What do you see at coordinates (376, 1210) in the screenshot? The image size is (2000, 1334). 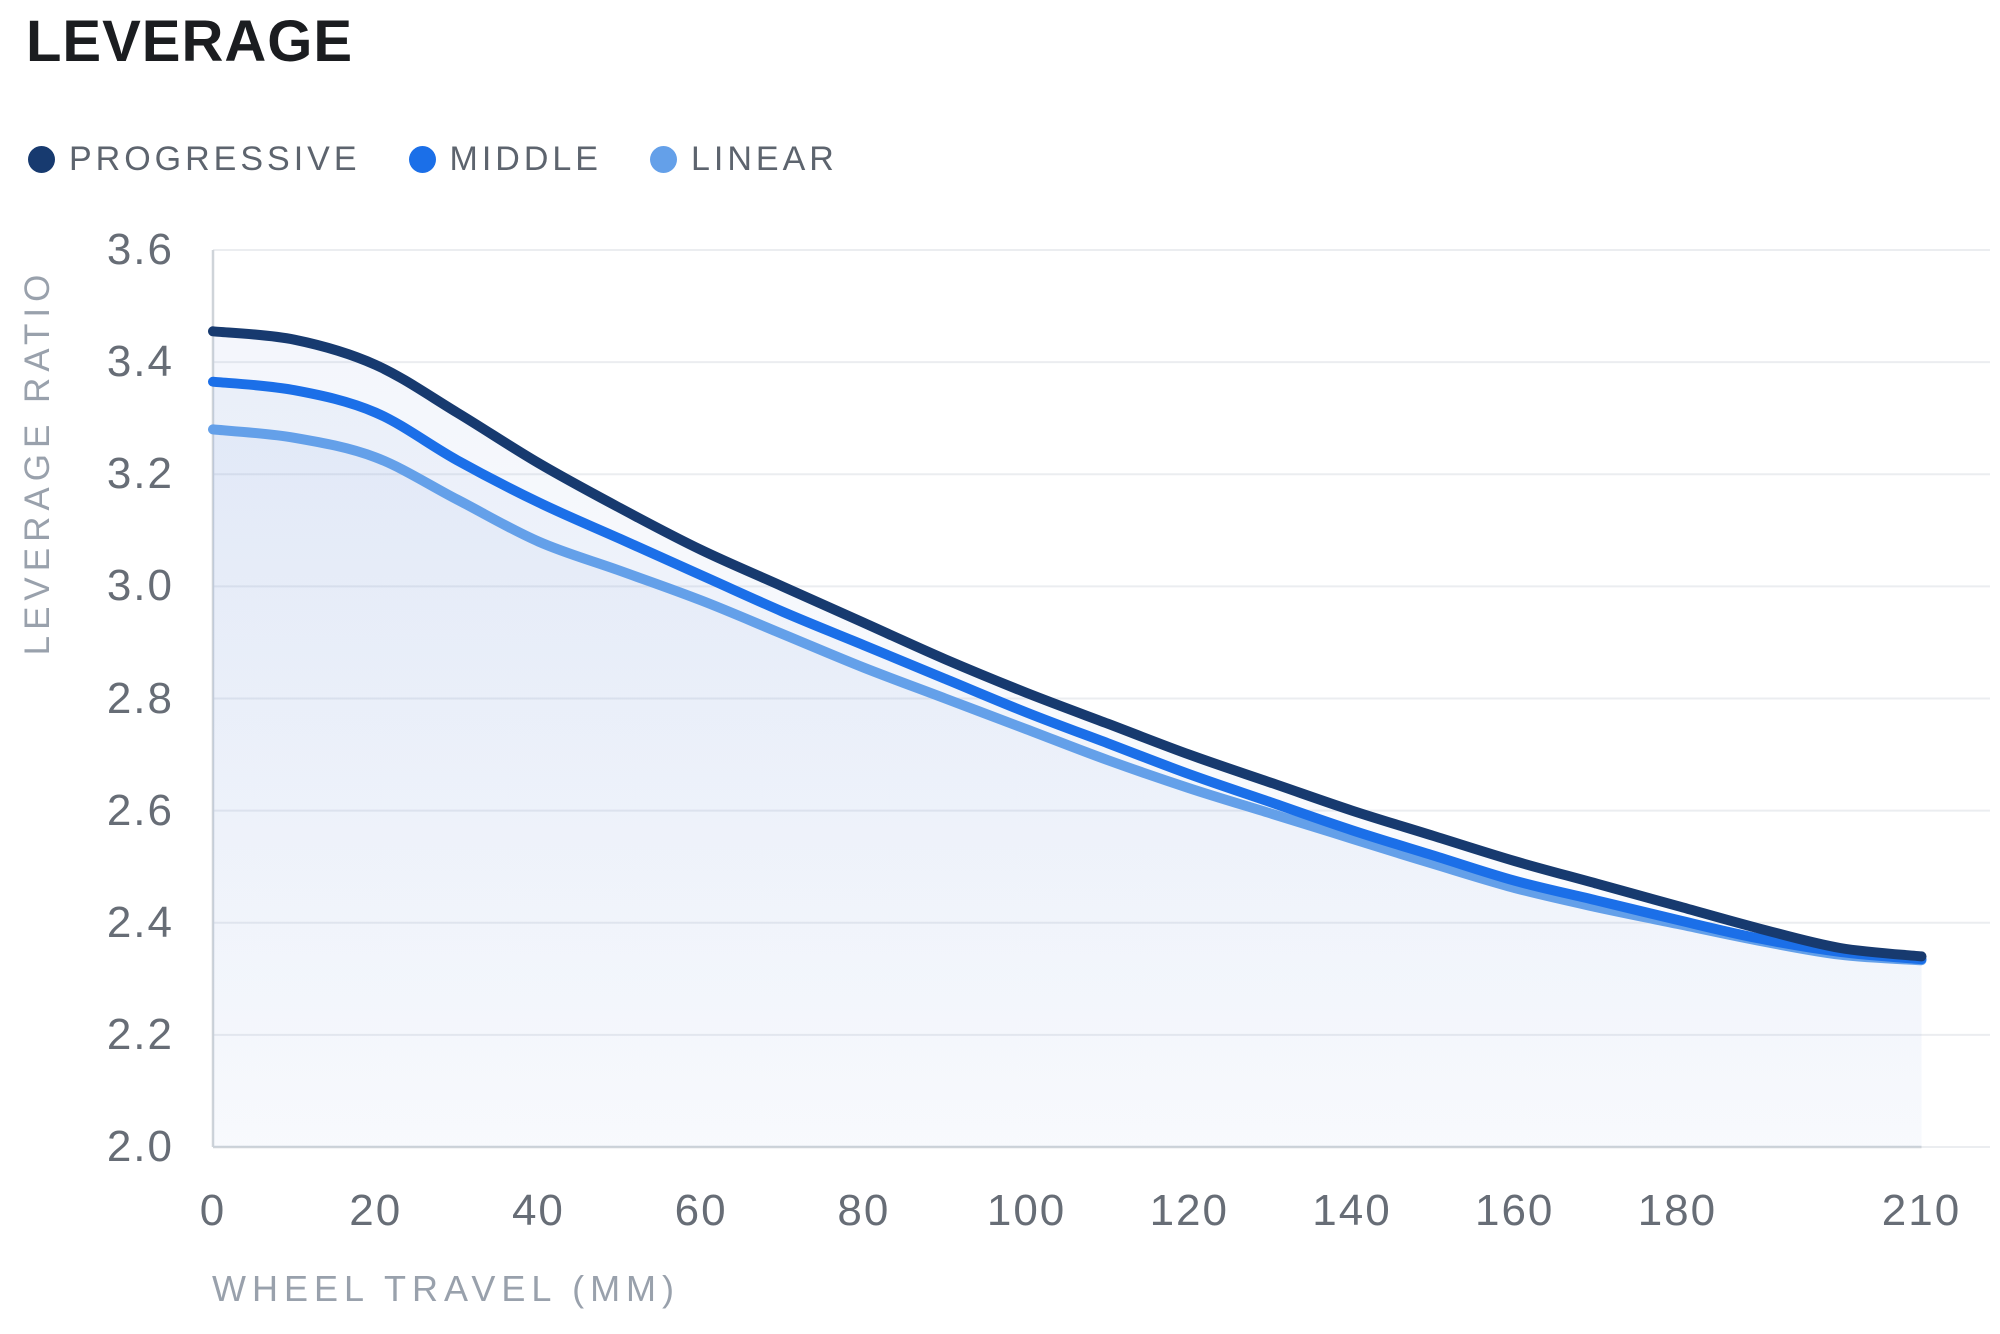 I see `x-tick-label-20: 20` at bounding box center [376, 1210].